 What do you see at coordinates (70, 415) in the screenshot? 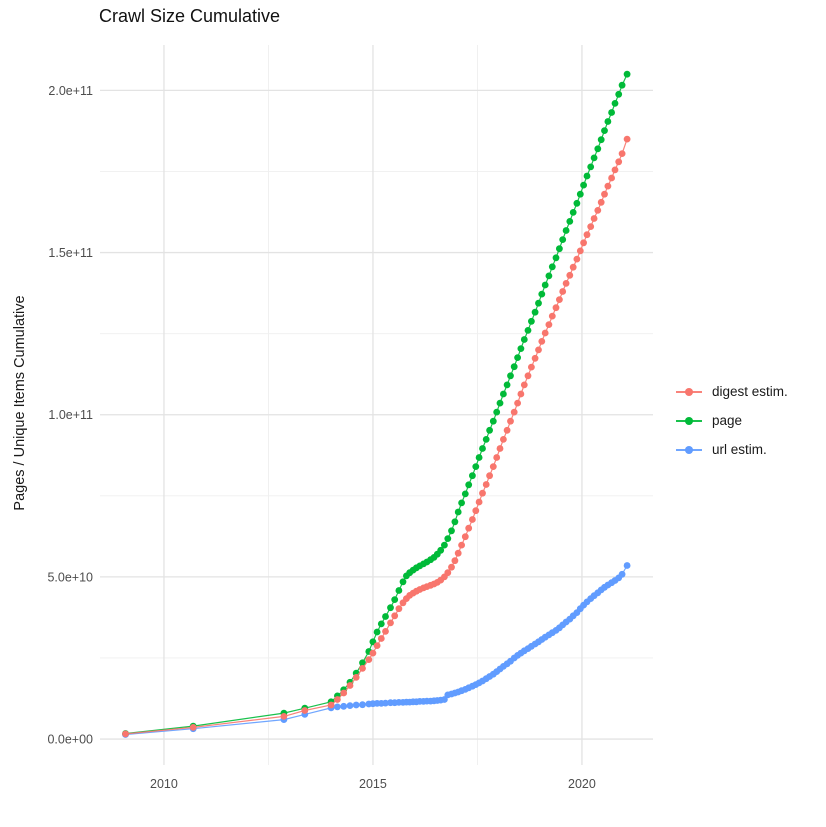
I see `y-tick-label: 1.0e+11` at bounding box center [70, 415].